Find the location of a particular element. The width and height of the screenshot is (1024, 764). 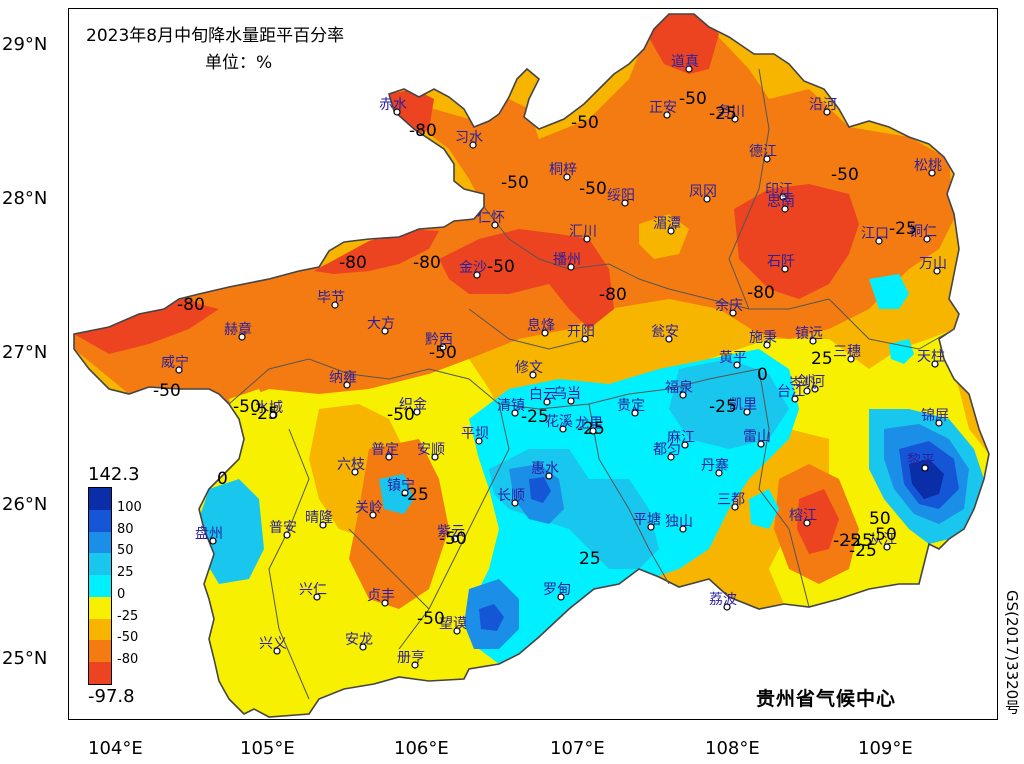

city-label: 丹寨 is located at coordinates (715, 466).